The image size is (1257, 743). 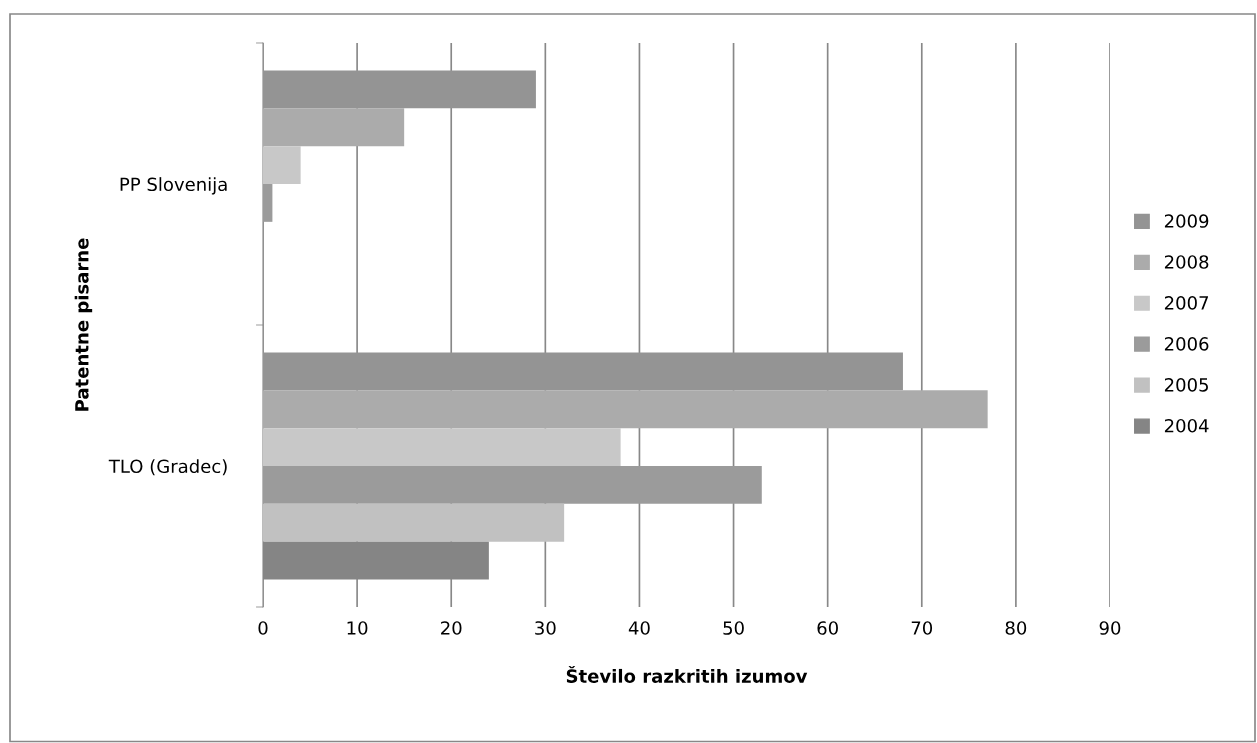 I want to click on x-axis-title: Število razkritih izumov, so click(x=687, y=674).